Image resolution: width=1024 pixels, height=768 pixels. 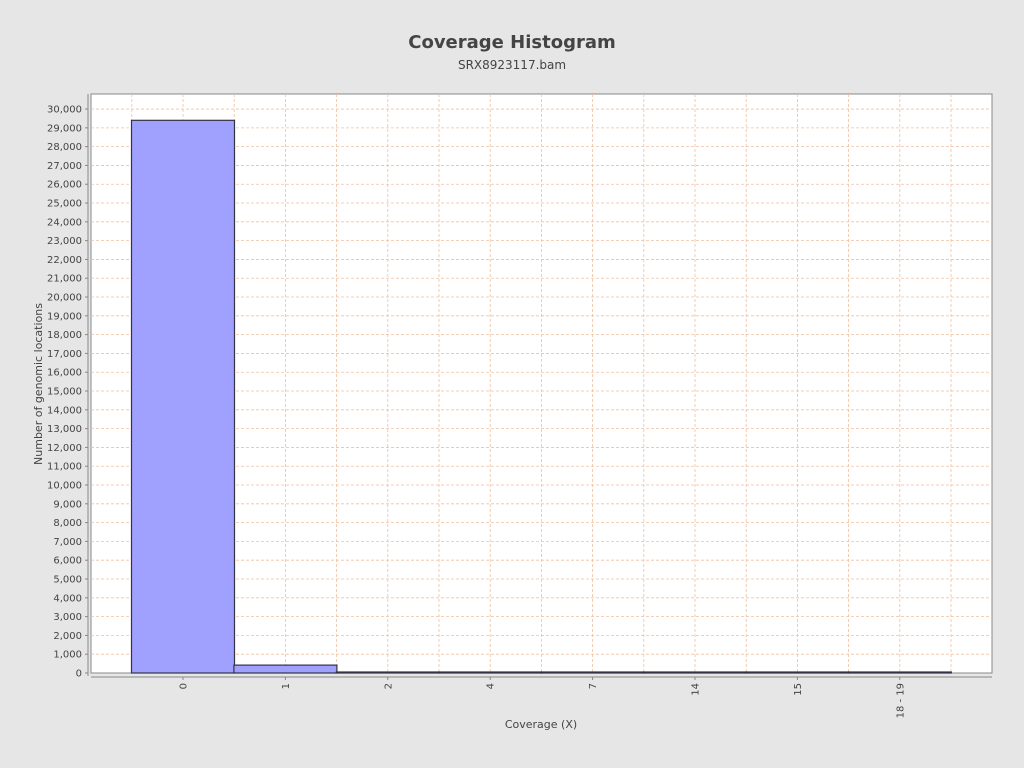 I want to click on y-tick-label: 24,000, so click(x=64, y=222).